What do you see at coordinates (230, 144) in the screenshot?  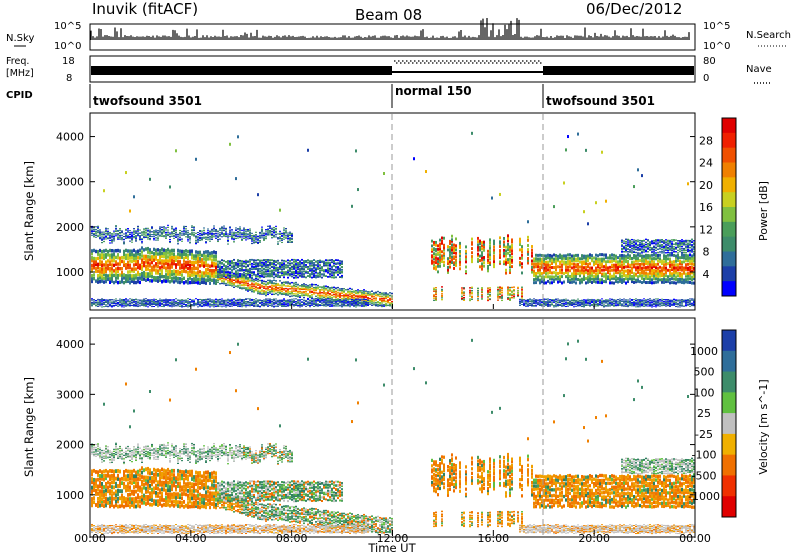 I see `power-speck` at bounding box center [230, 144].